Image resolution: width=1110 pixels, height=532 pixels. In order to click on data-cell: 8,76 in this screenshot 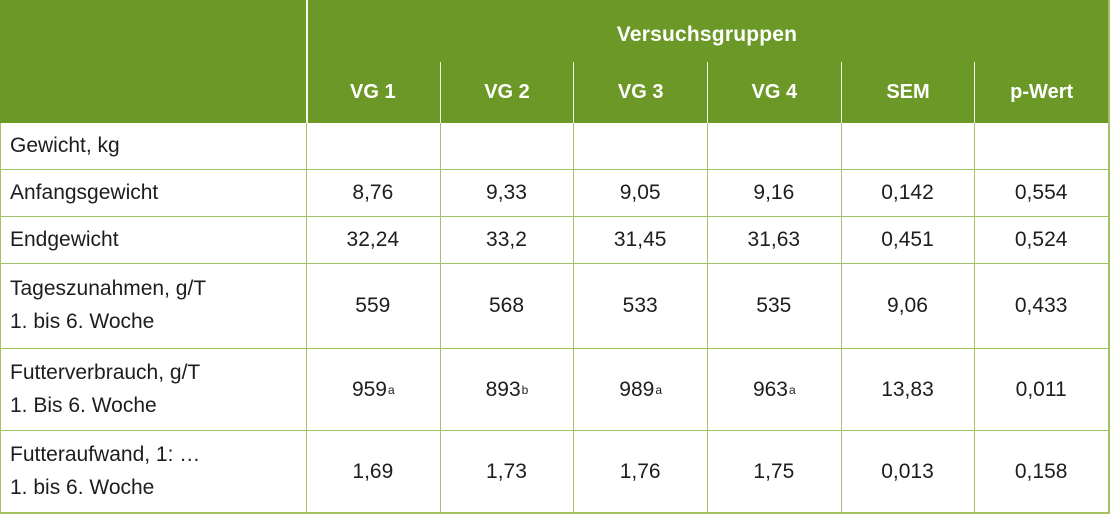, I will do `click(373, 193)`.